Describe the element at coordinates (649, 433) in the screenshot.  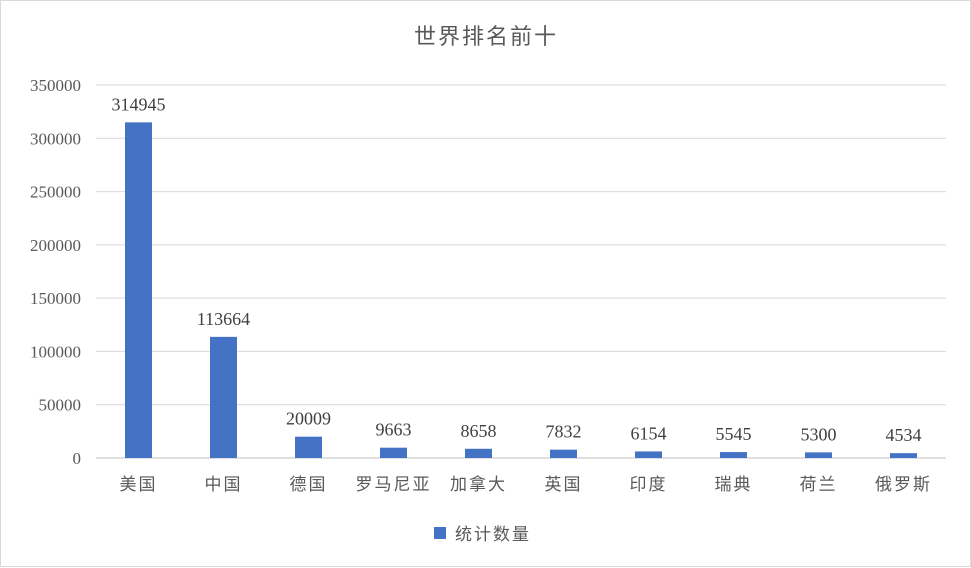
I see `data-label: 6154` at that location.